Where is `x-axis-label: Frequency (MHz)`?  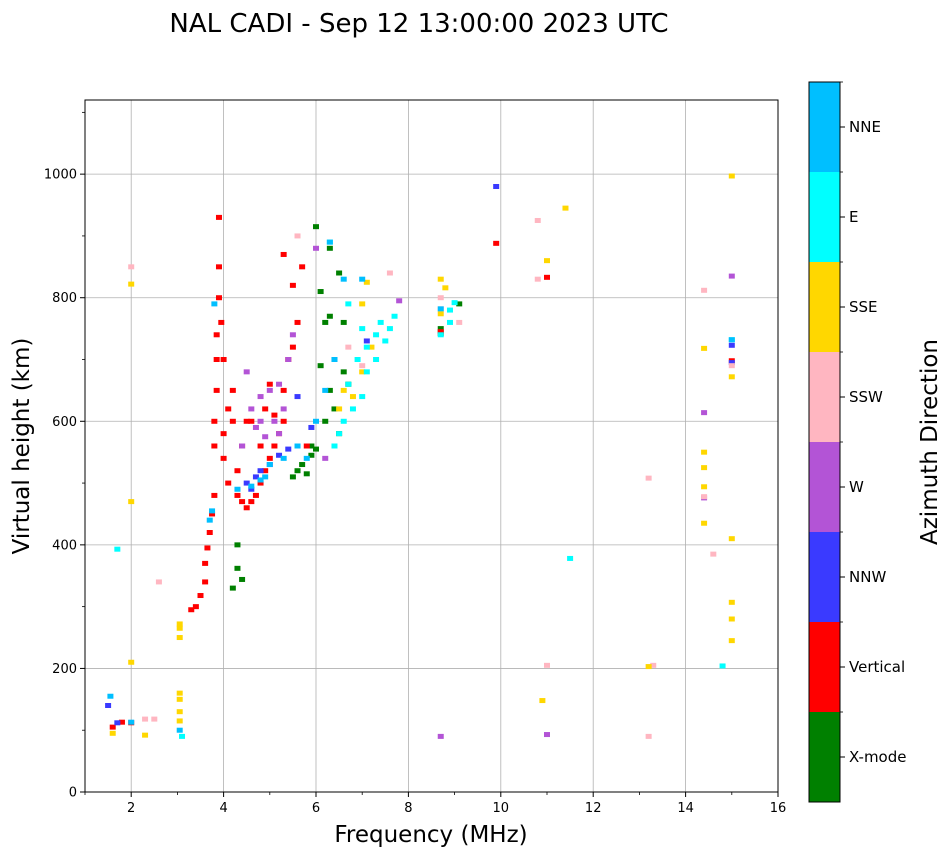
x-axis-label: Frequency (MHz) is located at coordinates (430, 835).